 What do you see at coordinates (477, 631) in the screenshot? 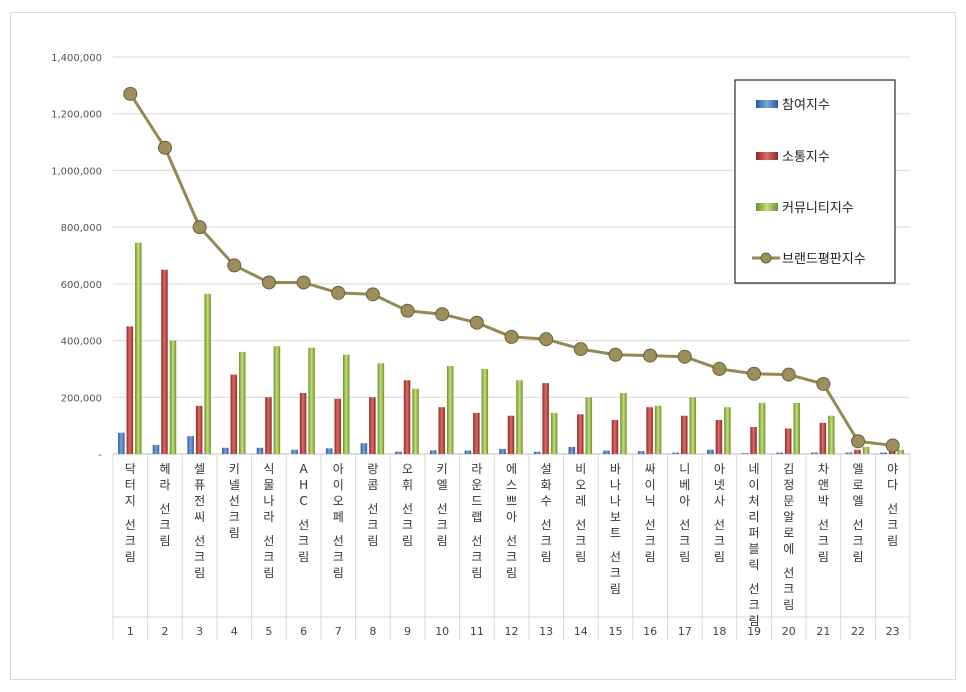
I see `rank-label: 11` at bounding box center [477, 631].